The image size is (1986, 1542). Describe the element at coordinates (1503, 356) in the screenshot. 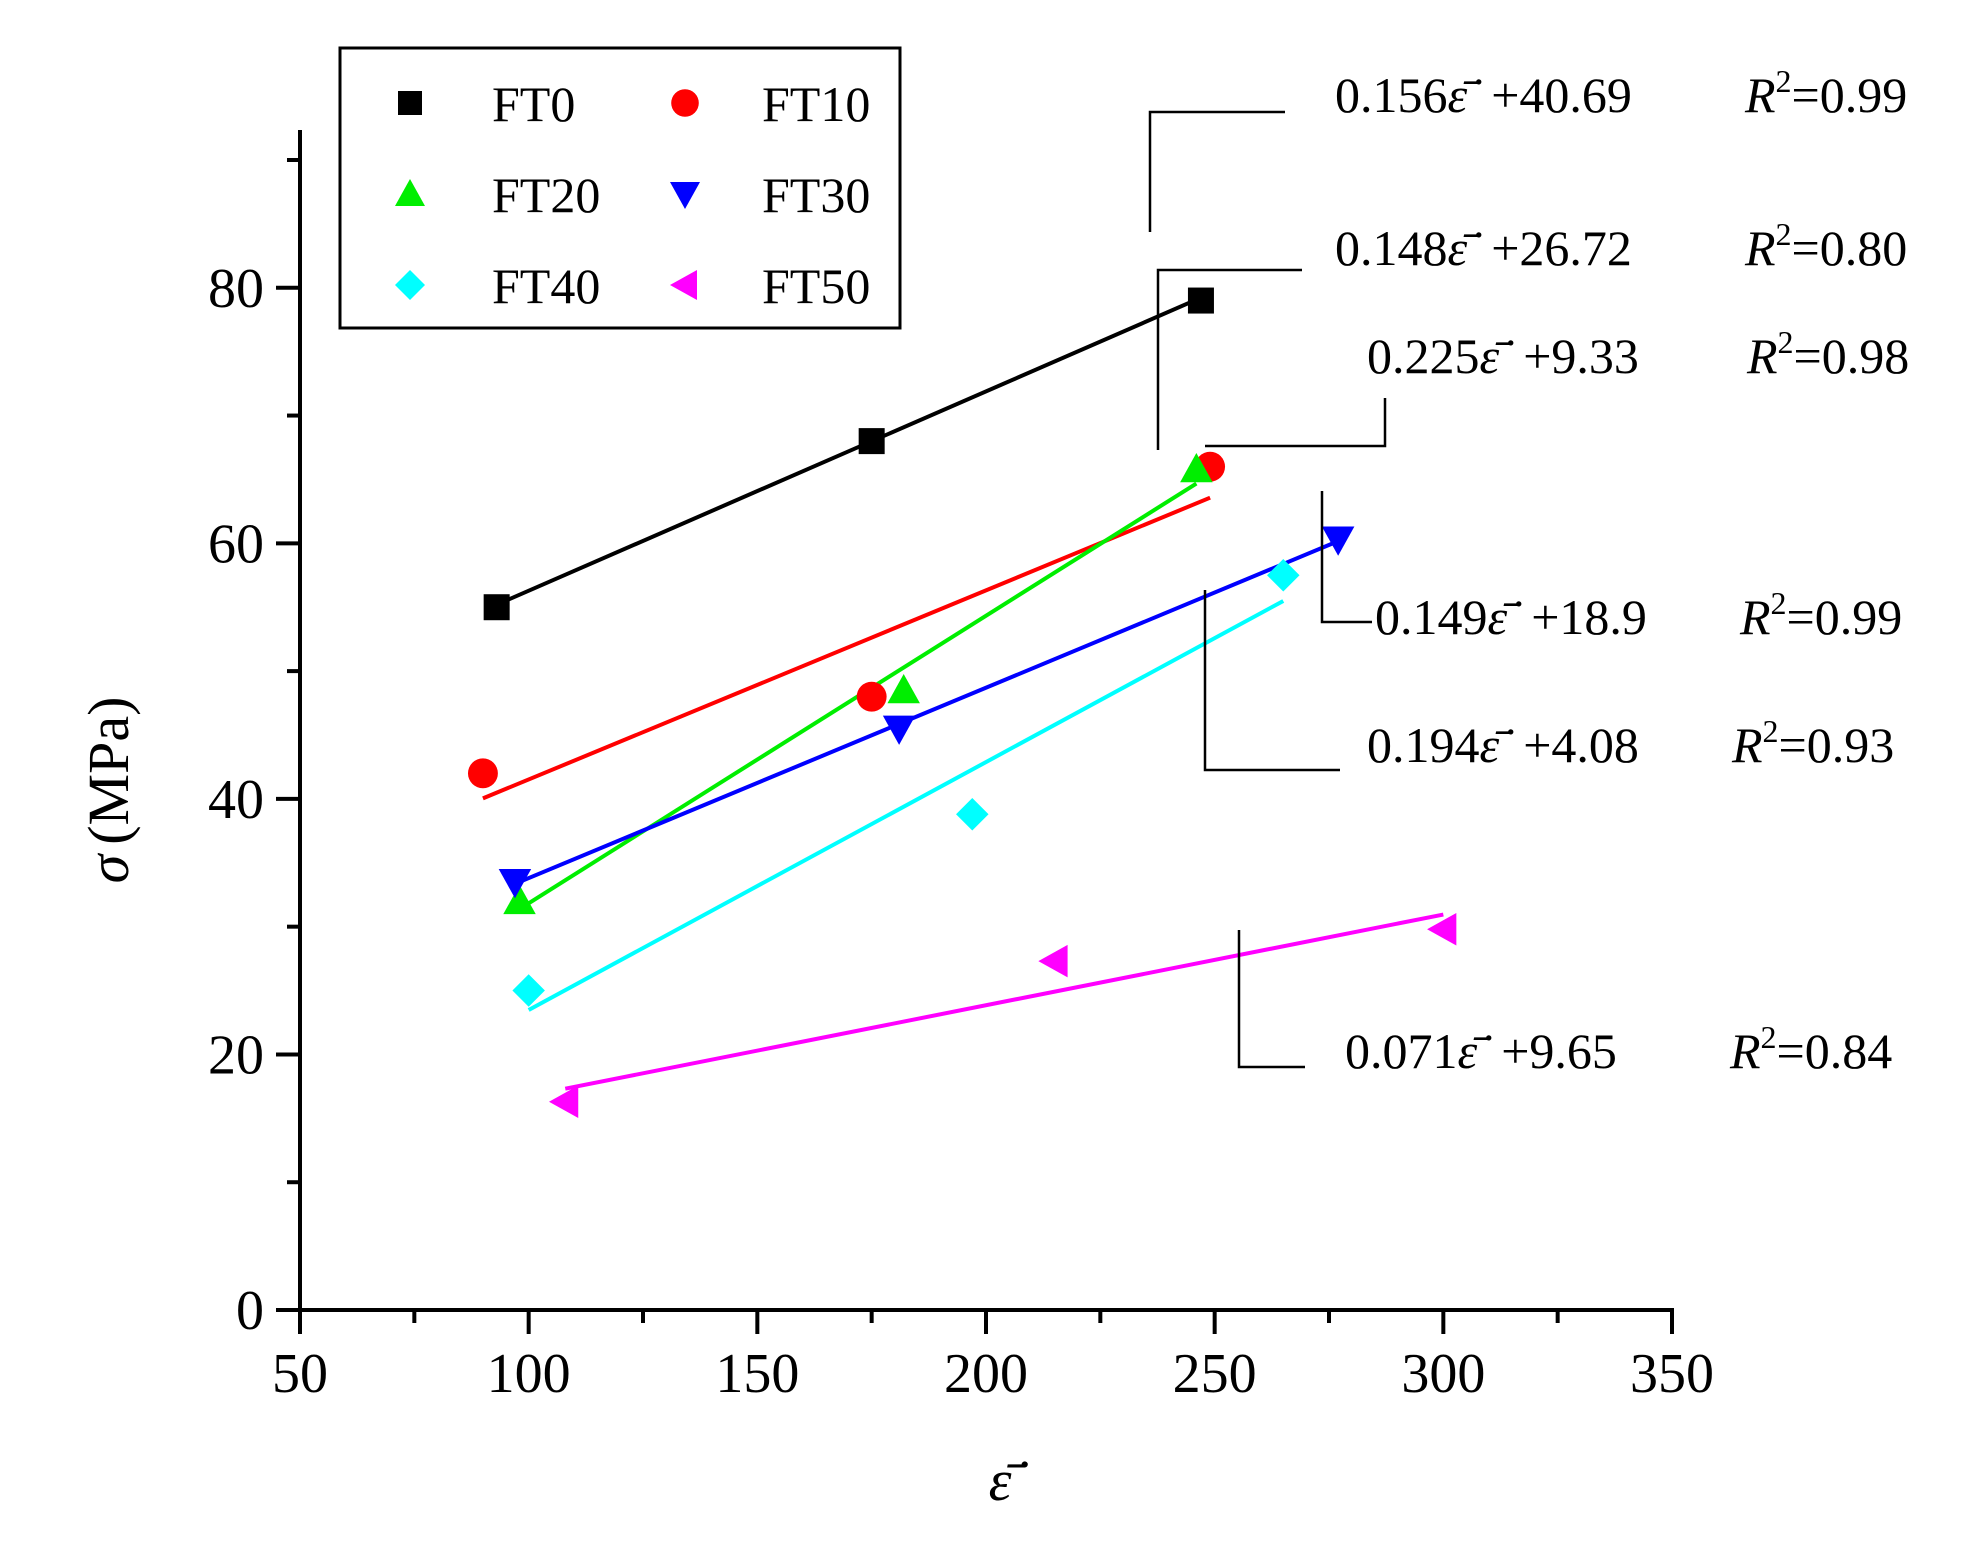

I see `equation-ft20: 0.225ε̇̄ +9.33` at that location.